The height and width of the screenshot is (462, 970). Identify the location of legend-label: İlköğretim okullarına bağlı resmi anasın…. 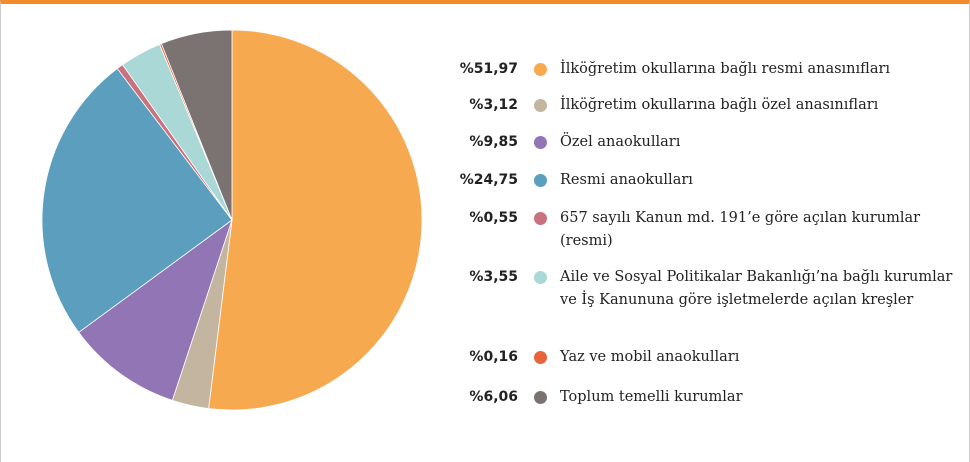
(725, 69).